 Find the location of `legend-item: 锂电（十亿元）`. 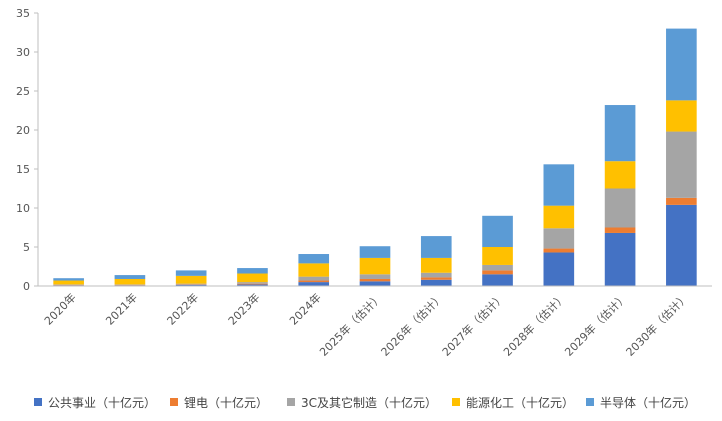

legend-item: 锂电（十亿元） is located at coordinates (219, 402).